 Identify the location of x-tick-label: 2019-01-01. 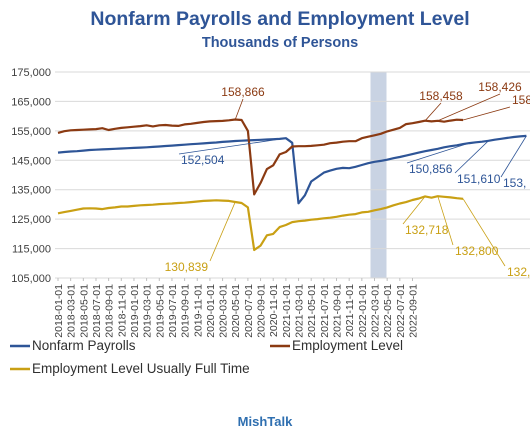
(135, 311).